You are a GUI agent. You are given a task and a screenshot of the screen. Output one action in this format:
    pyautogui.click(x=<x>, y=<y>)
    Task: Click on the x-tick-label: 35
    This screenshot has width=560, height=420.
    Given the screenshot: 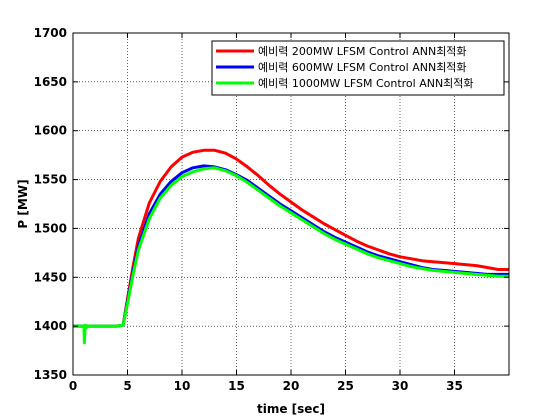 What is the action you would take?
    pyautogui.click(x=454, y=386)
    